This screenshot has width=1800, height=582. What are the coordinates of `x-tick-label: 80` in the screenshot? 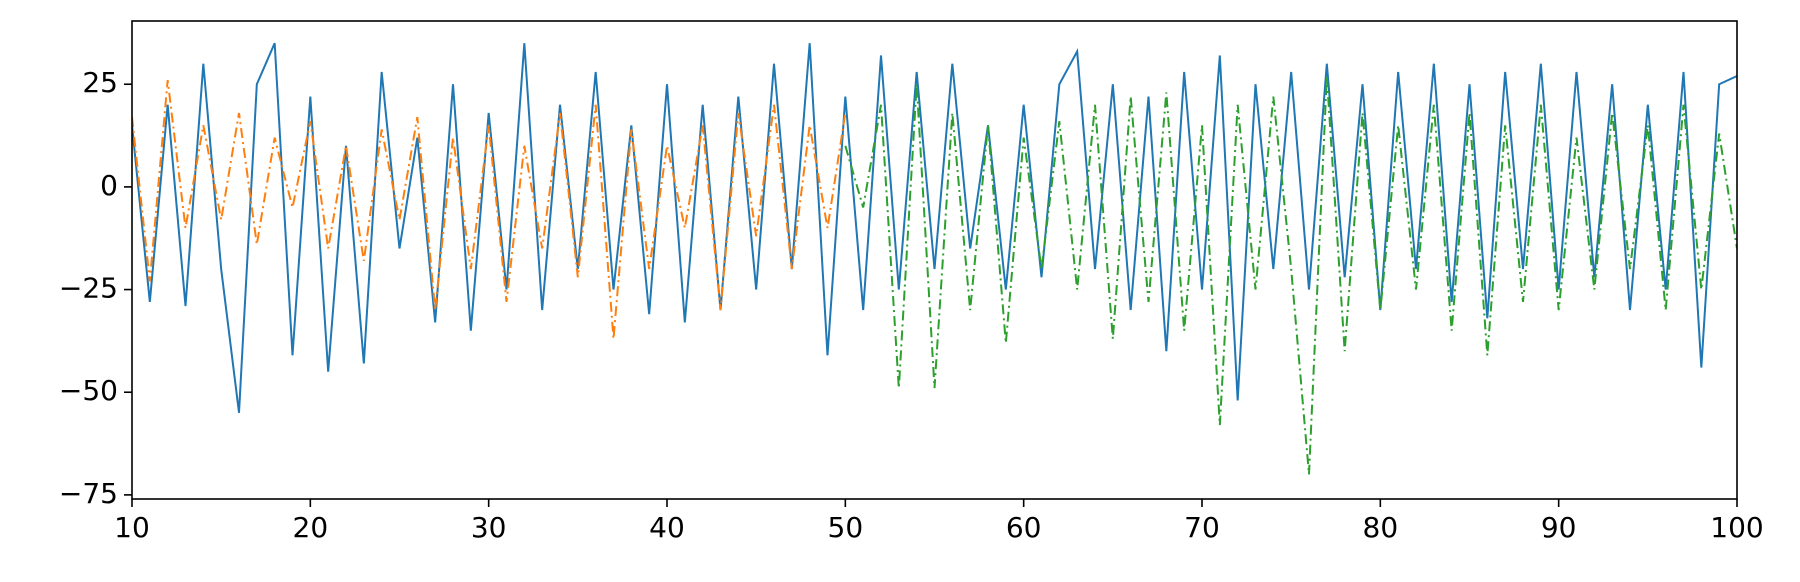 It's located at (1381, 527).